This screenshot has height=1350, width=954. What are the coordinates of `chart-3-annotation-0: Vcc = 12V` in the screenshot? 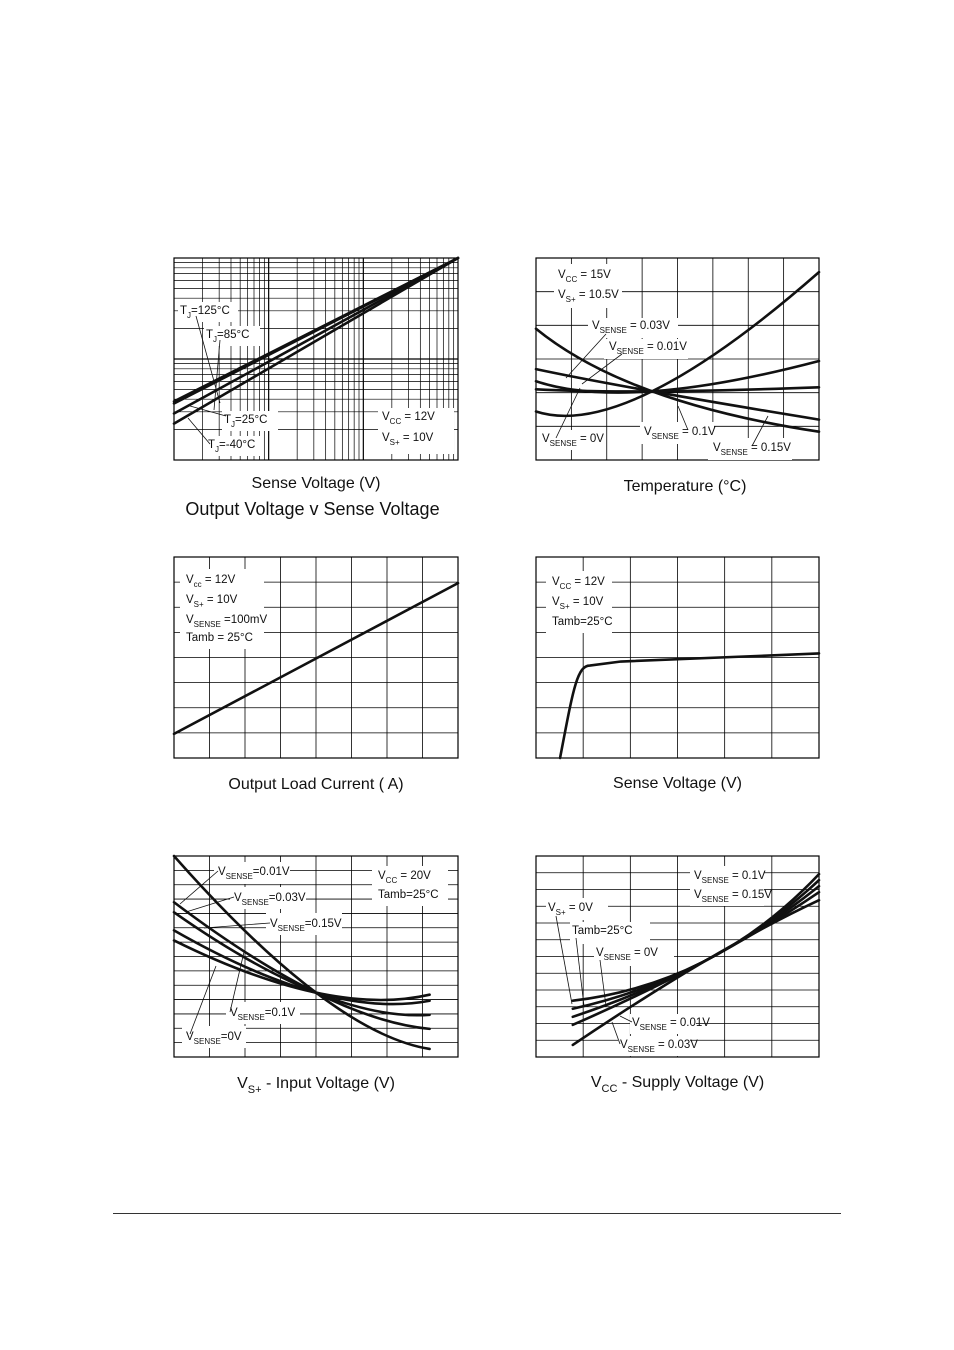 It's located at (211, 581).